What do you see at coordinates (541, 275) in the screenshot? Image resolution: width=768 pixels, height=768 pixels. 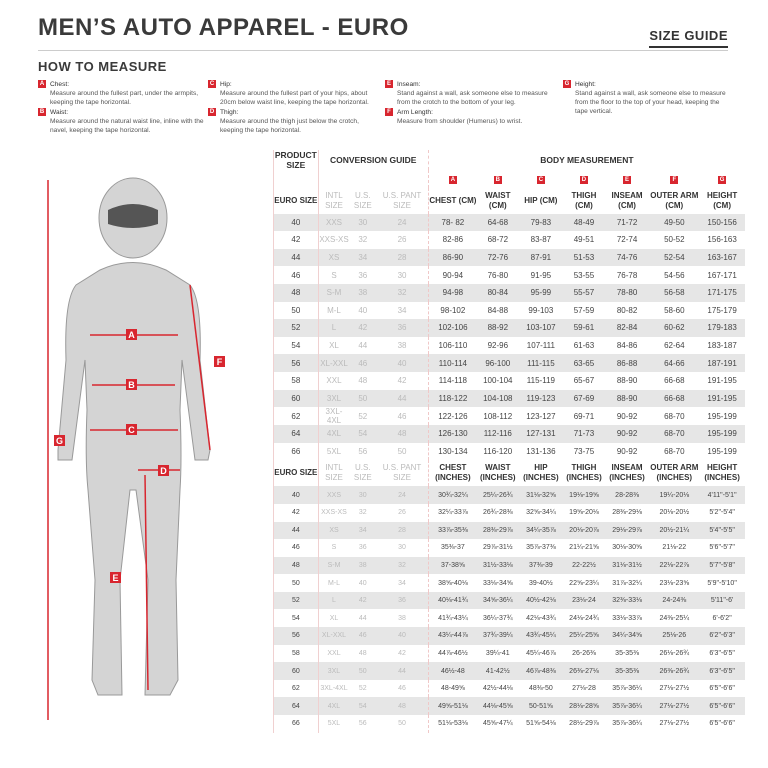 I see `measurement-cell: 91-95` at bounding box center [541, 275].